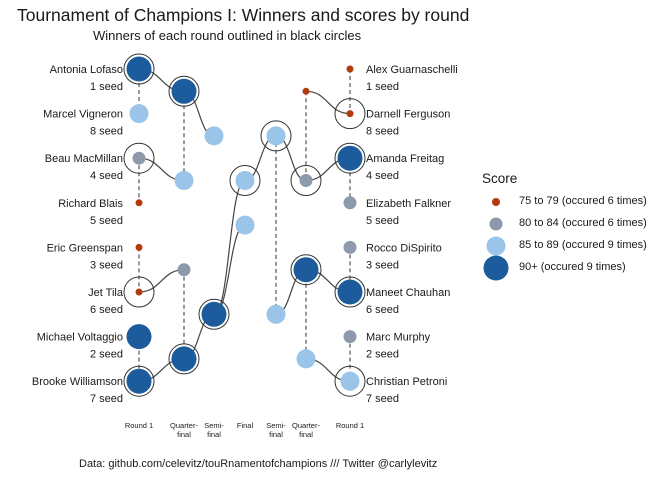 This screenshot has height=480, width=672. Describe the element at coordinates (382, 355) in the screenshot. I see `right-seed-rank: 2 seed` at that location.